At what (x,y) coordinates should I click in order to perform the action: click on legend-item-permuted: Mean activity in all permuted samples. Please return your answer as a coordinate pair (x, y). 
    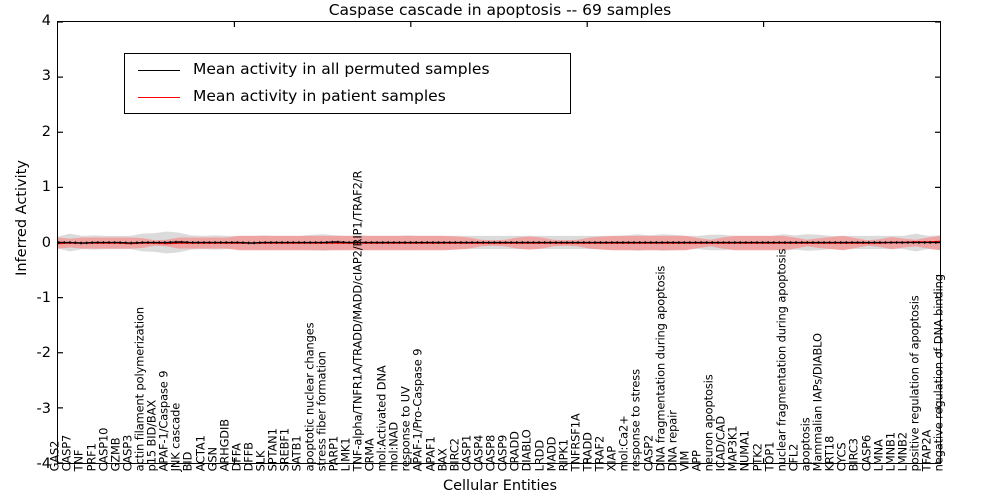
    Looking at the image, I should click on (347, 71).